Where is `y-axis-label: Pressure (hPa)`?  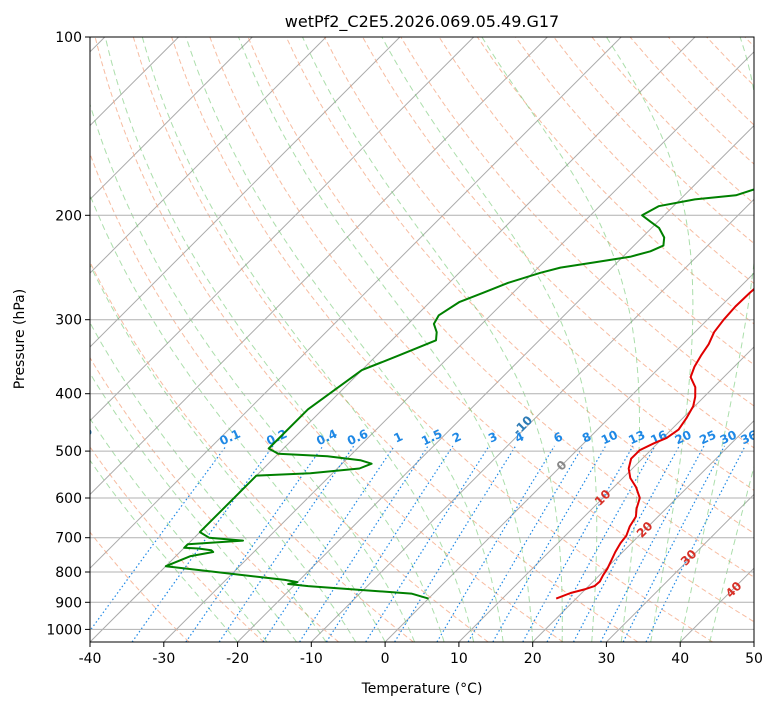 y-axis-label: Pressure (hPa) is located at coordinates (20, 339).